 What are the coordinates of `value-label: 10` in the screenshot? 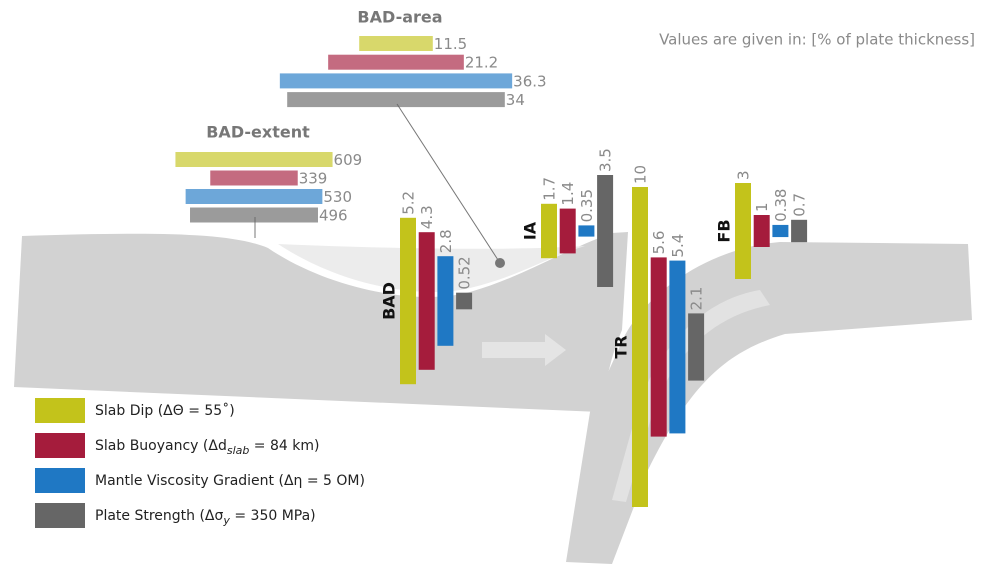 It's located at (641, 174).